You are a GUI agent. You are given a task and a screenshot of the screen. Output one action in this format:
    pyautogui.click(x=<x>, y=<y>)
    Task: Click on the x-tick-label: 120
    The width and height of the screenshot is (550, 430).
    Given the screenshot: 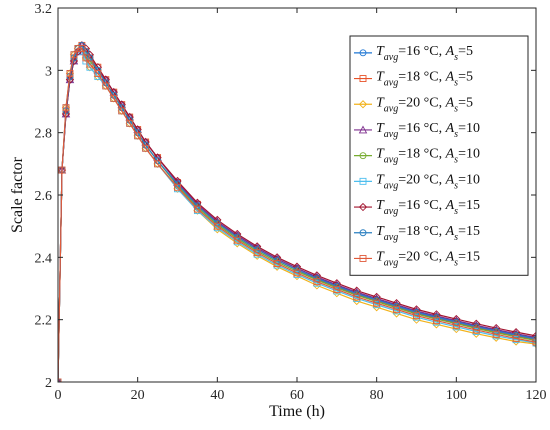 What is the action you would take?
    pyautogui.click(x=536, y=395)
    